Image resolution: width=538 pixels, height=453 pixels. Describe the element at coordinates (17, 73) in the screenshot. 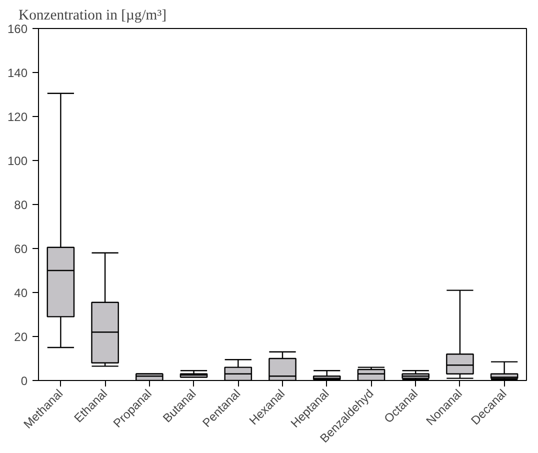

I see `y-tick-label: 140` at that location.